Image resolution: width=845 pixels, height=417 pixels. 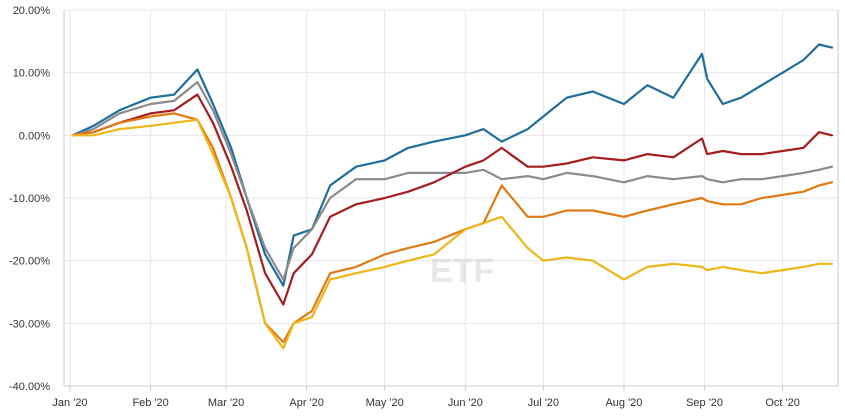 I want to click on x-tick-label: Mar '20, so click(x=226, y=403).